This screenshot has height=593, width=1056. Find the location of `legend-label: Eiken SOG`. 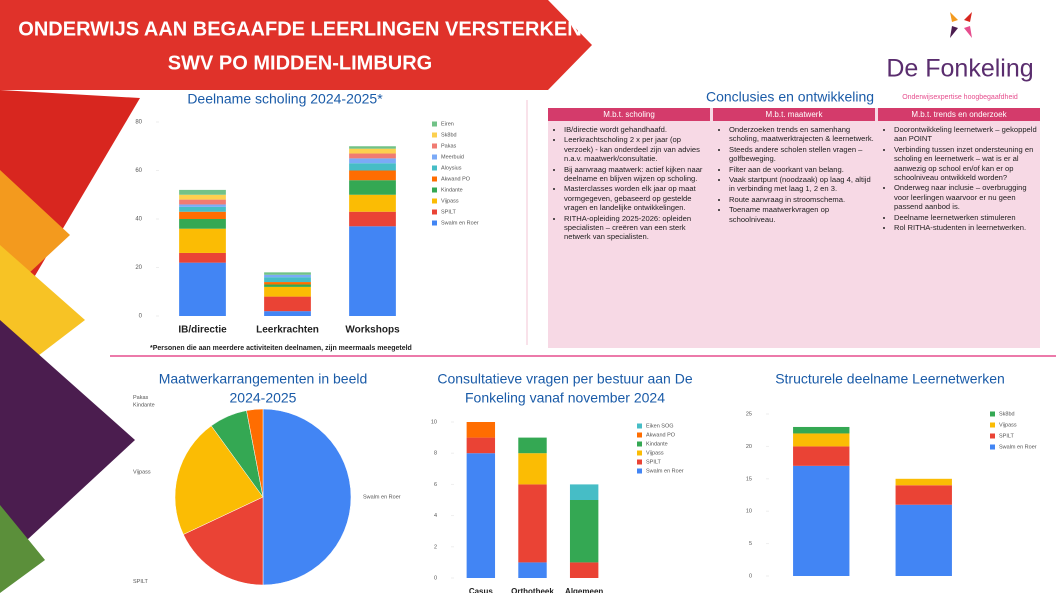

legend-label: Eiken SOG is located at coordinates (660, 426).